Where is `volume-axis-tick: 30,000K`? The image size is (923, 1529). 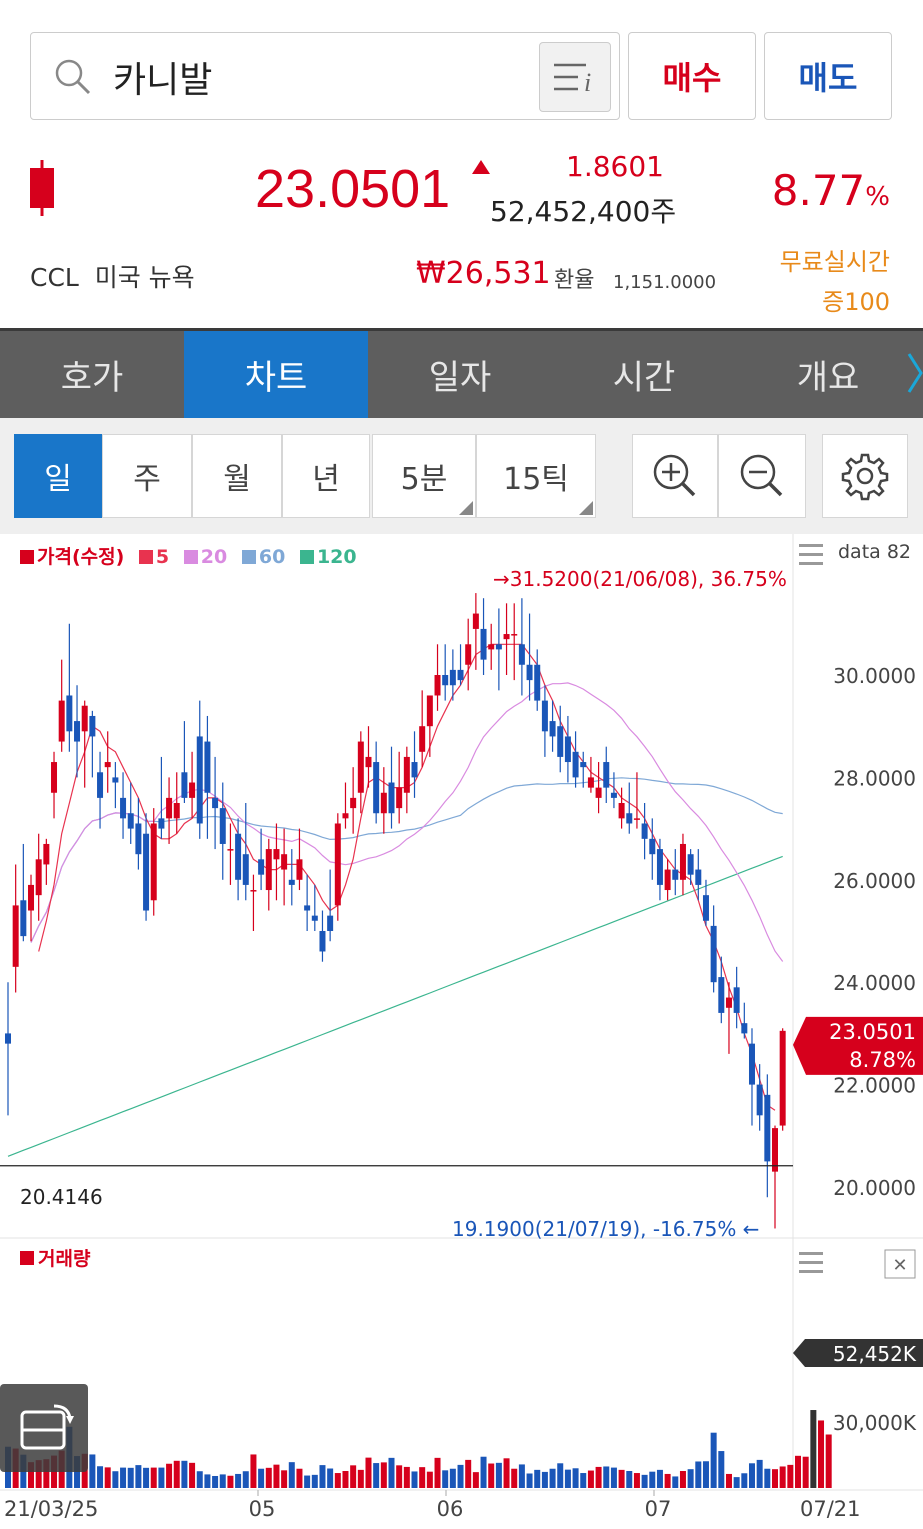 volume-axis-tick: 30,000K is located at coordinates (875, 1423).